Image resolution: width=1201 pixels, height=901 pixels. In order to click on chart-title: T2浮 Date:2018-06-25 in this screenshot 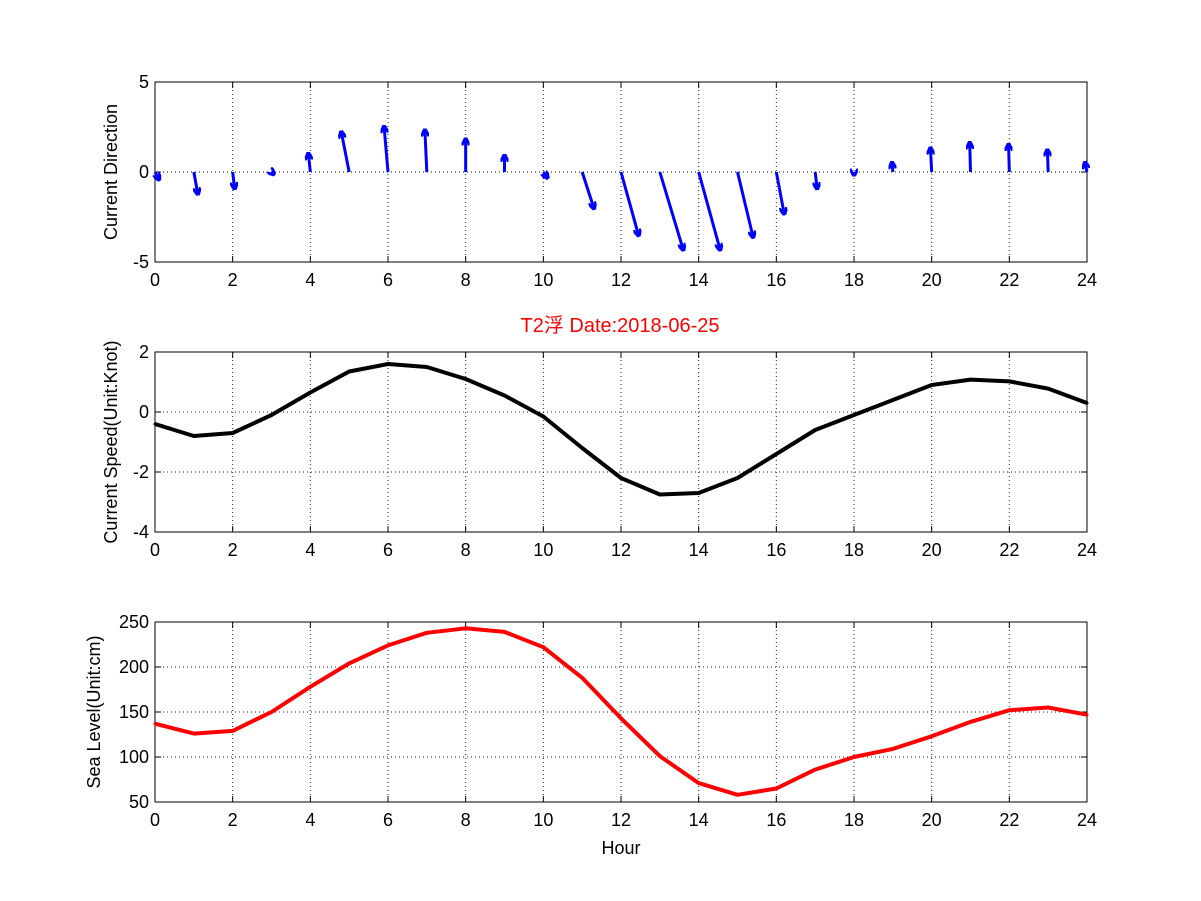, I will do `click(619, 325)`.